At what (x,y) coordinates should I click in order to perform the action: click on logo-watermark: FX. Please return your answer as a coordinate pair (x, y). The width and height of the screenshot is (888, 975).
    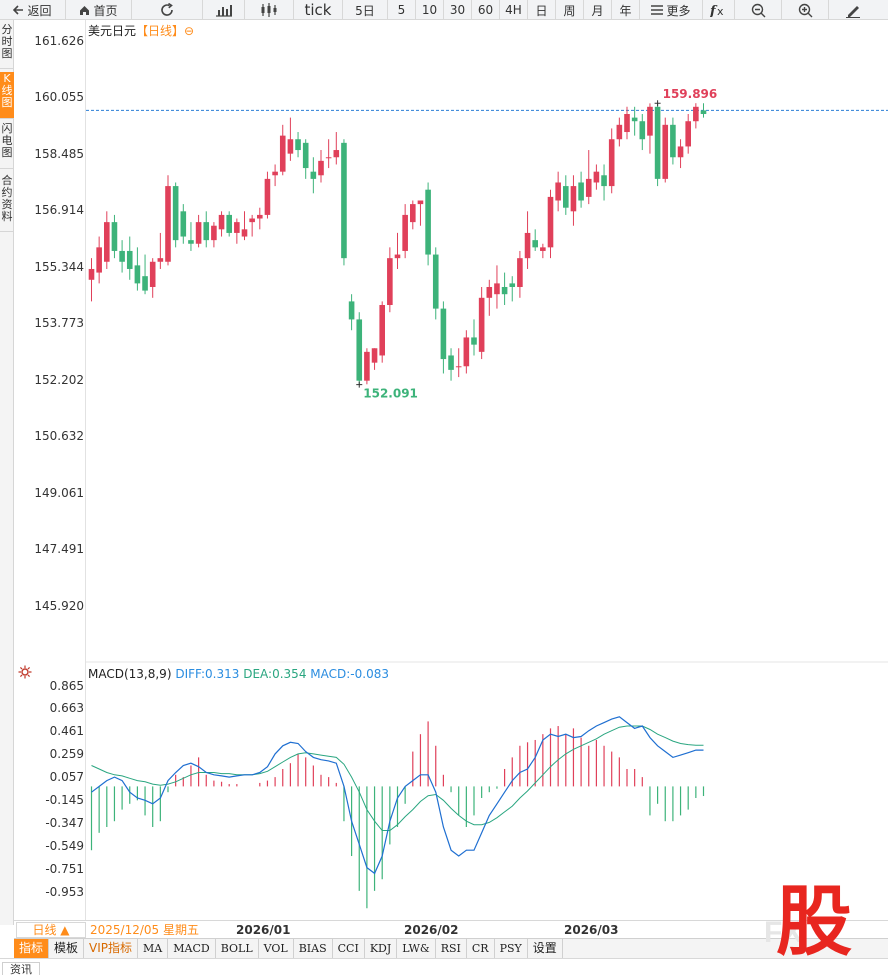
    Looking at the image, I should click on (783, 932).